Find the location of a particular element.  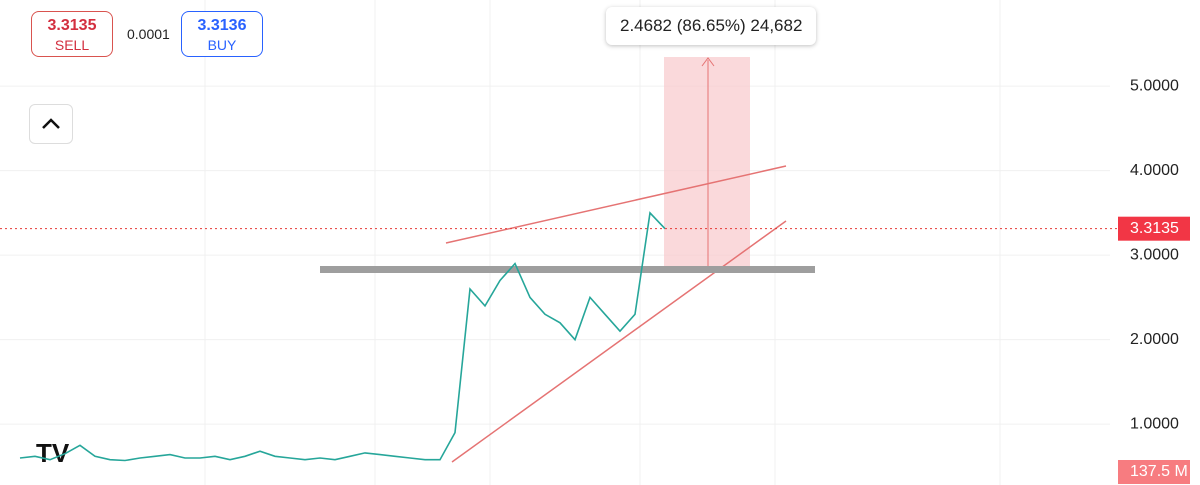

buy-price: 3.3136 is located at coordinates (222, 25).